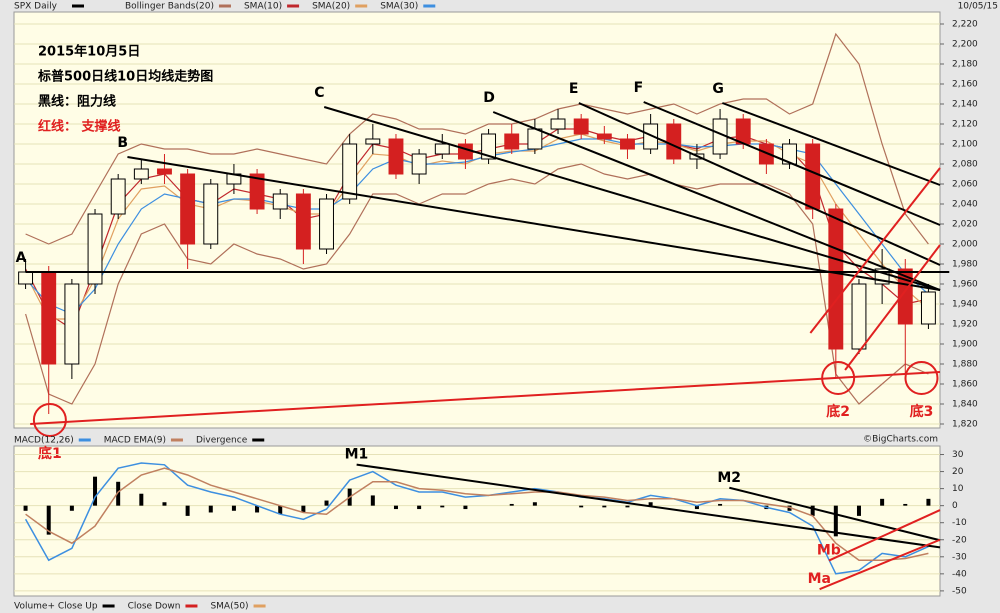 The height and width of the screenshot is (613, 1000). Describe the element at coordinates (965, 165) in the screenshot. I see `y-tick-label: 2,080` at that location.